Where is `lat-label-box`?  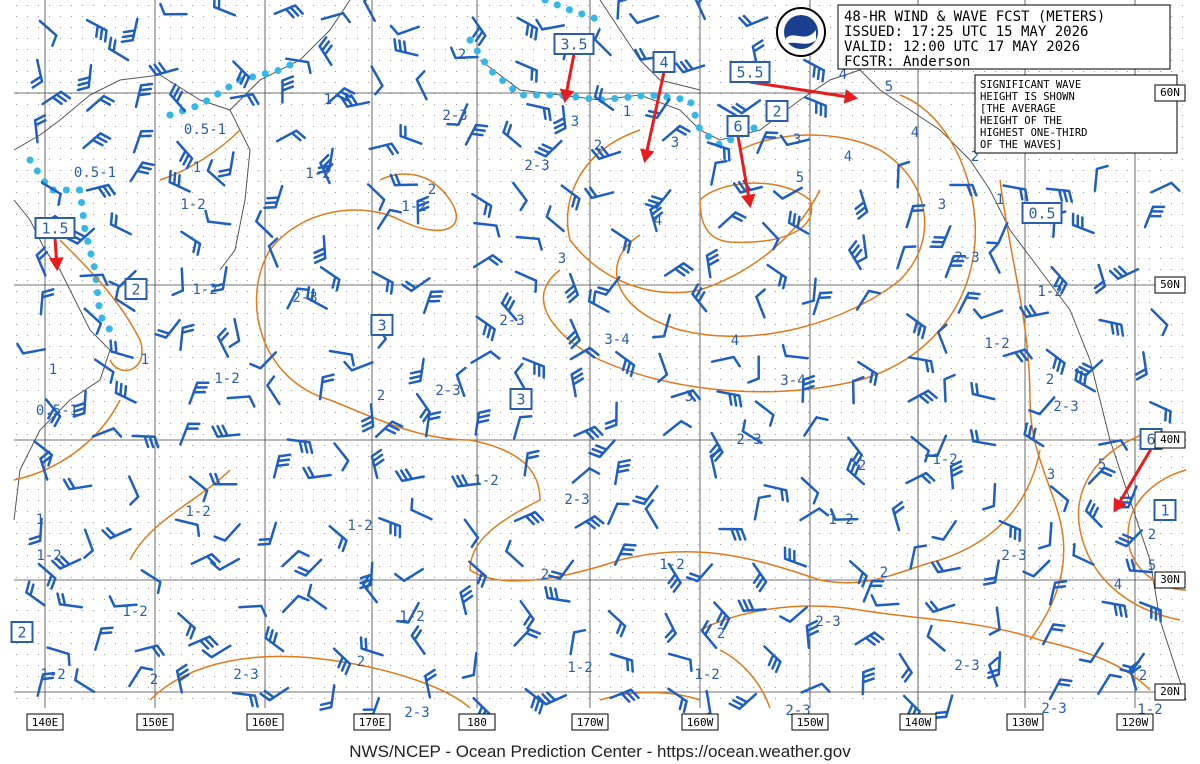 lat-label-box is located at coordinates (1170, 285).